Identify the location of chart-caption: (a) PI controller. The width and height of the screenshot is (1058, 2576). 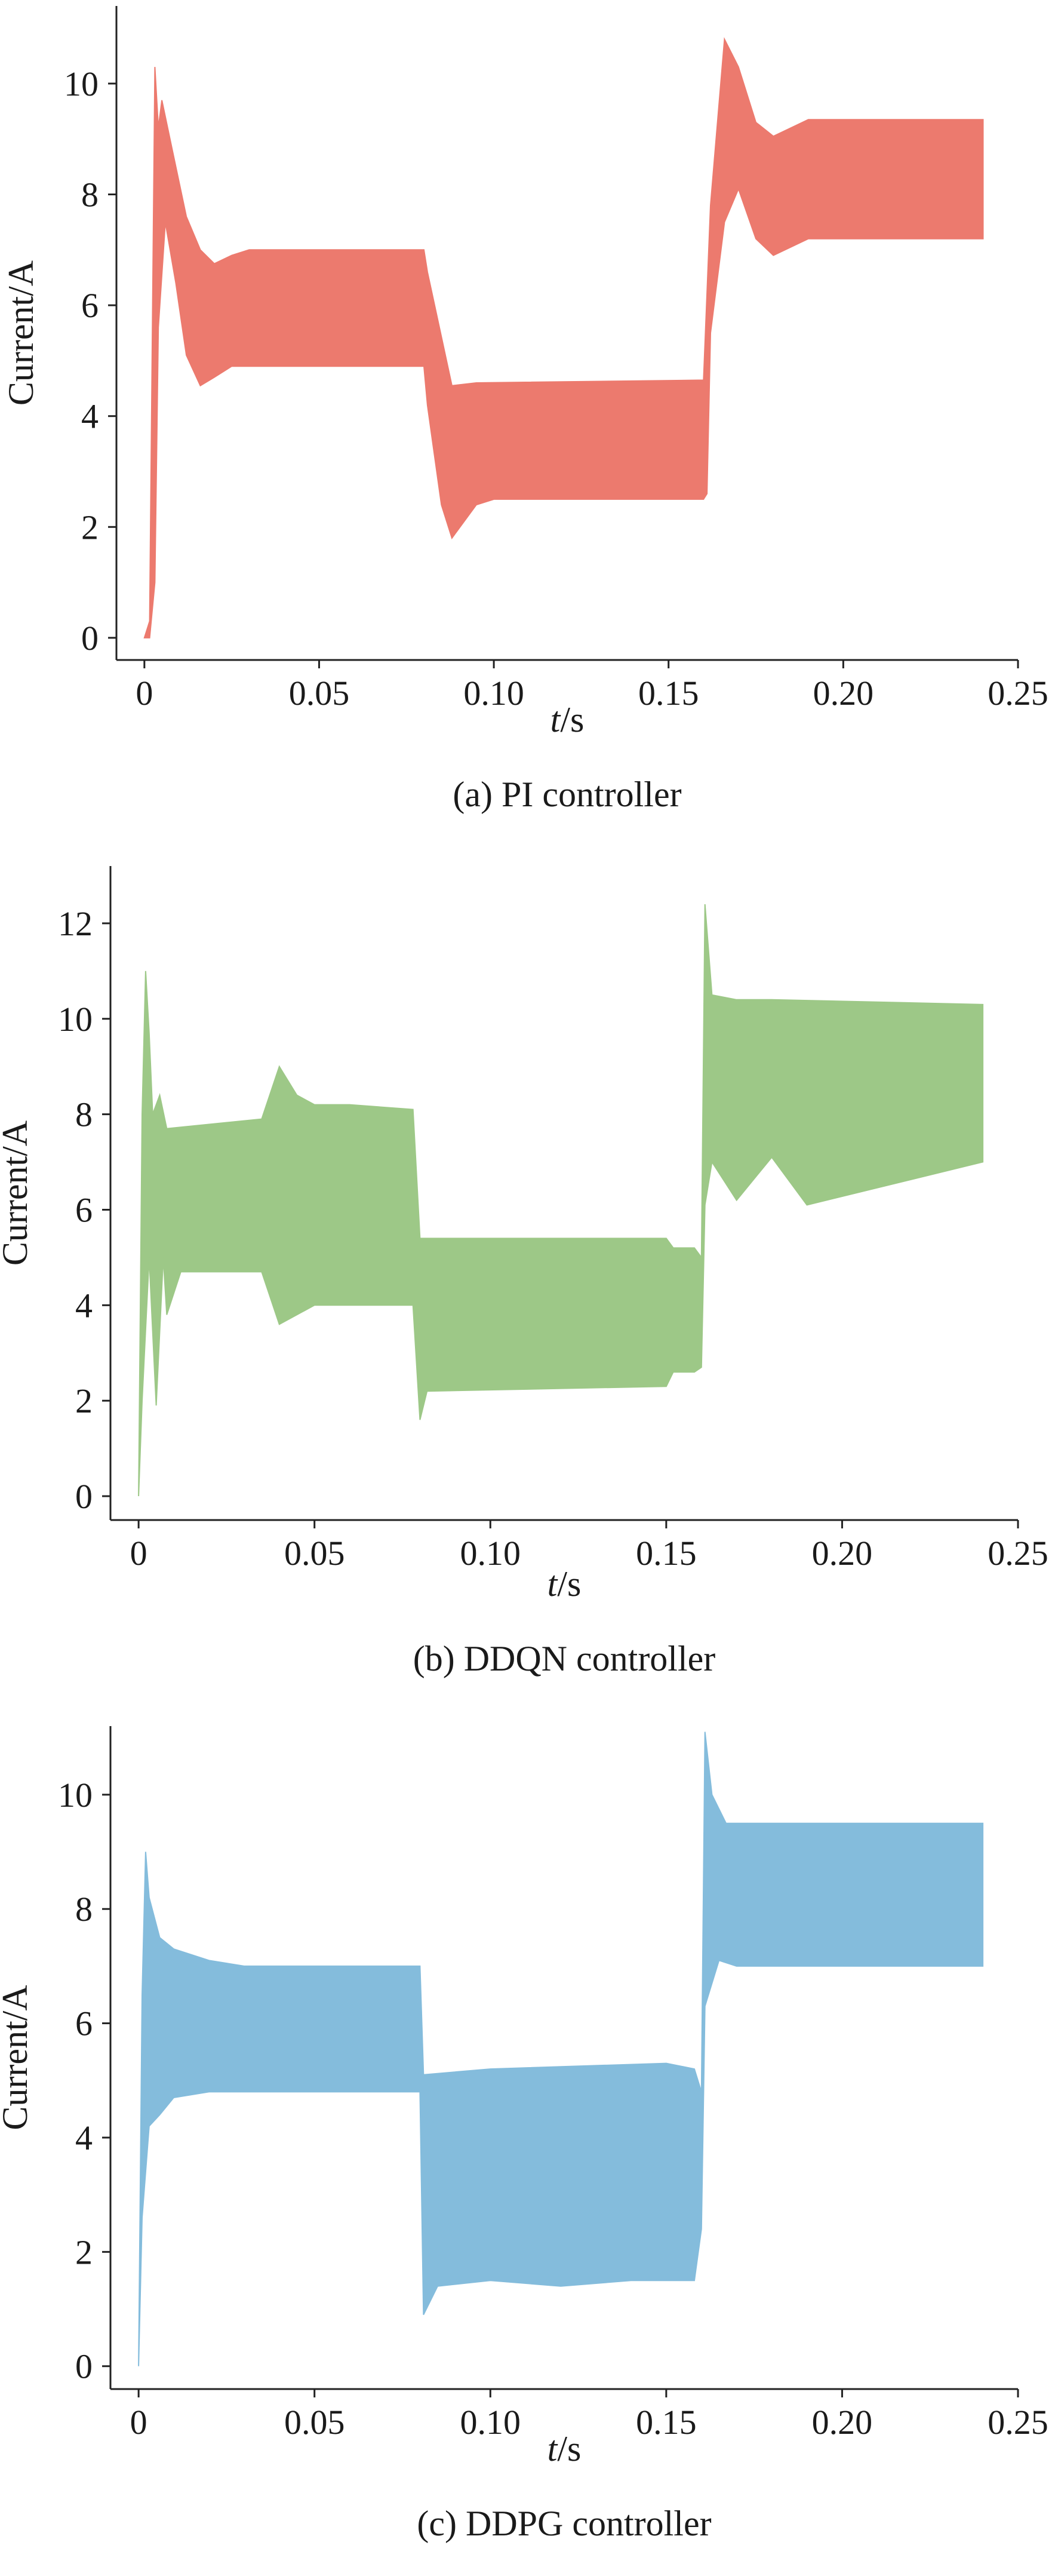
(567, 794).